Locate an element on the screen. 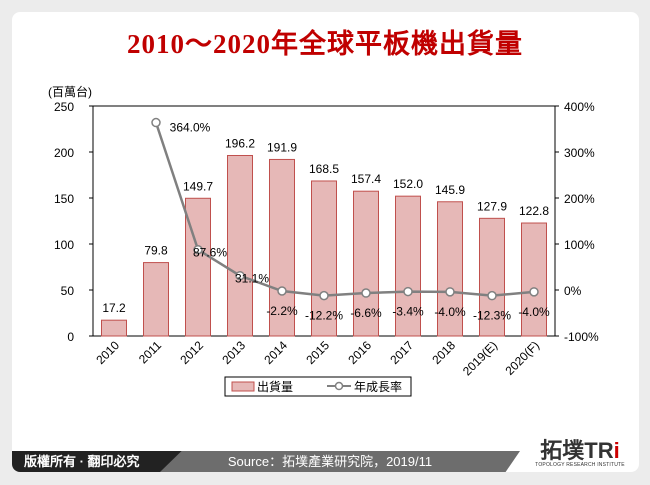  y-tick-label: 150 is located at coordinates (64, 199).